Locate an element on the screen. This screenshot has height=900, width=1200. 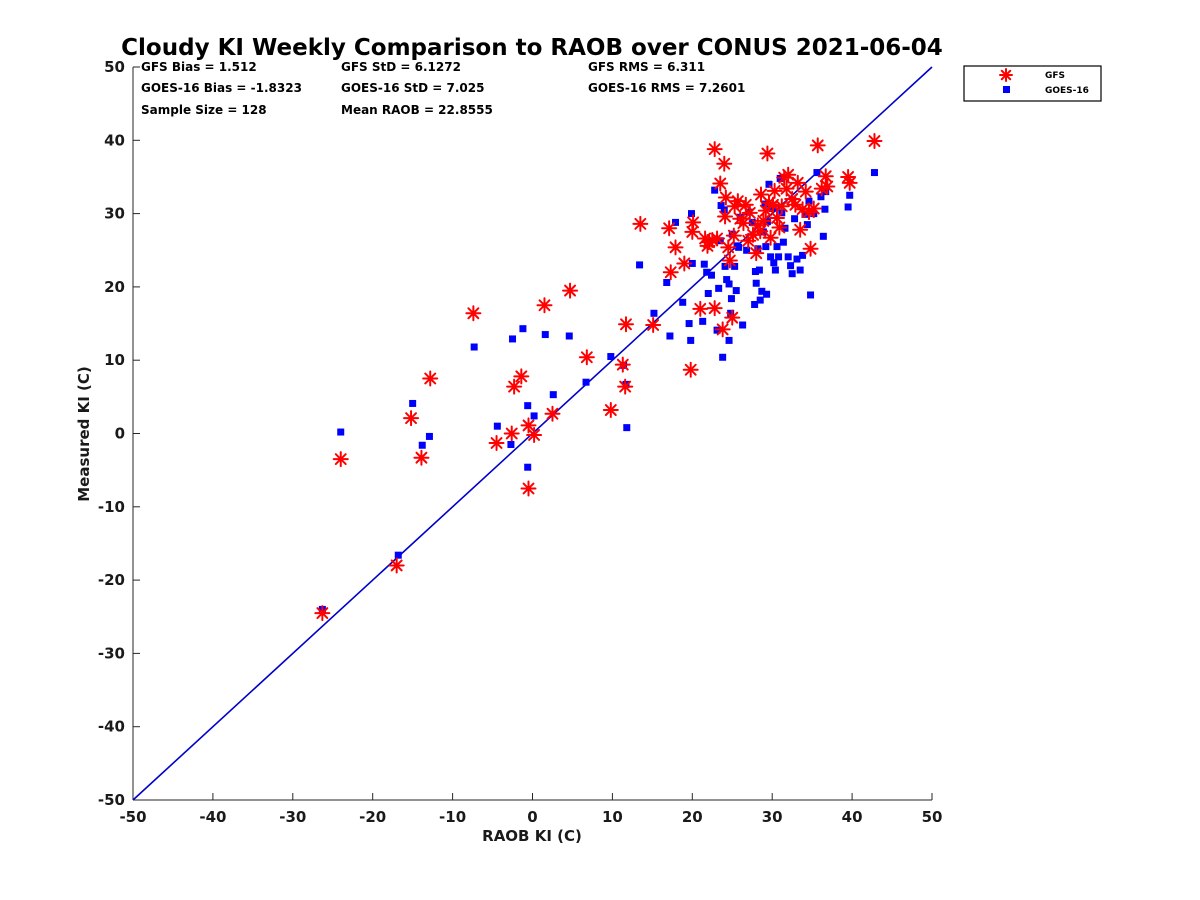
y-tick-label: 40 is located at coordinates (114, 140).